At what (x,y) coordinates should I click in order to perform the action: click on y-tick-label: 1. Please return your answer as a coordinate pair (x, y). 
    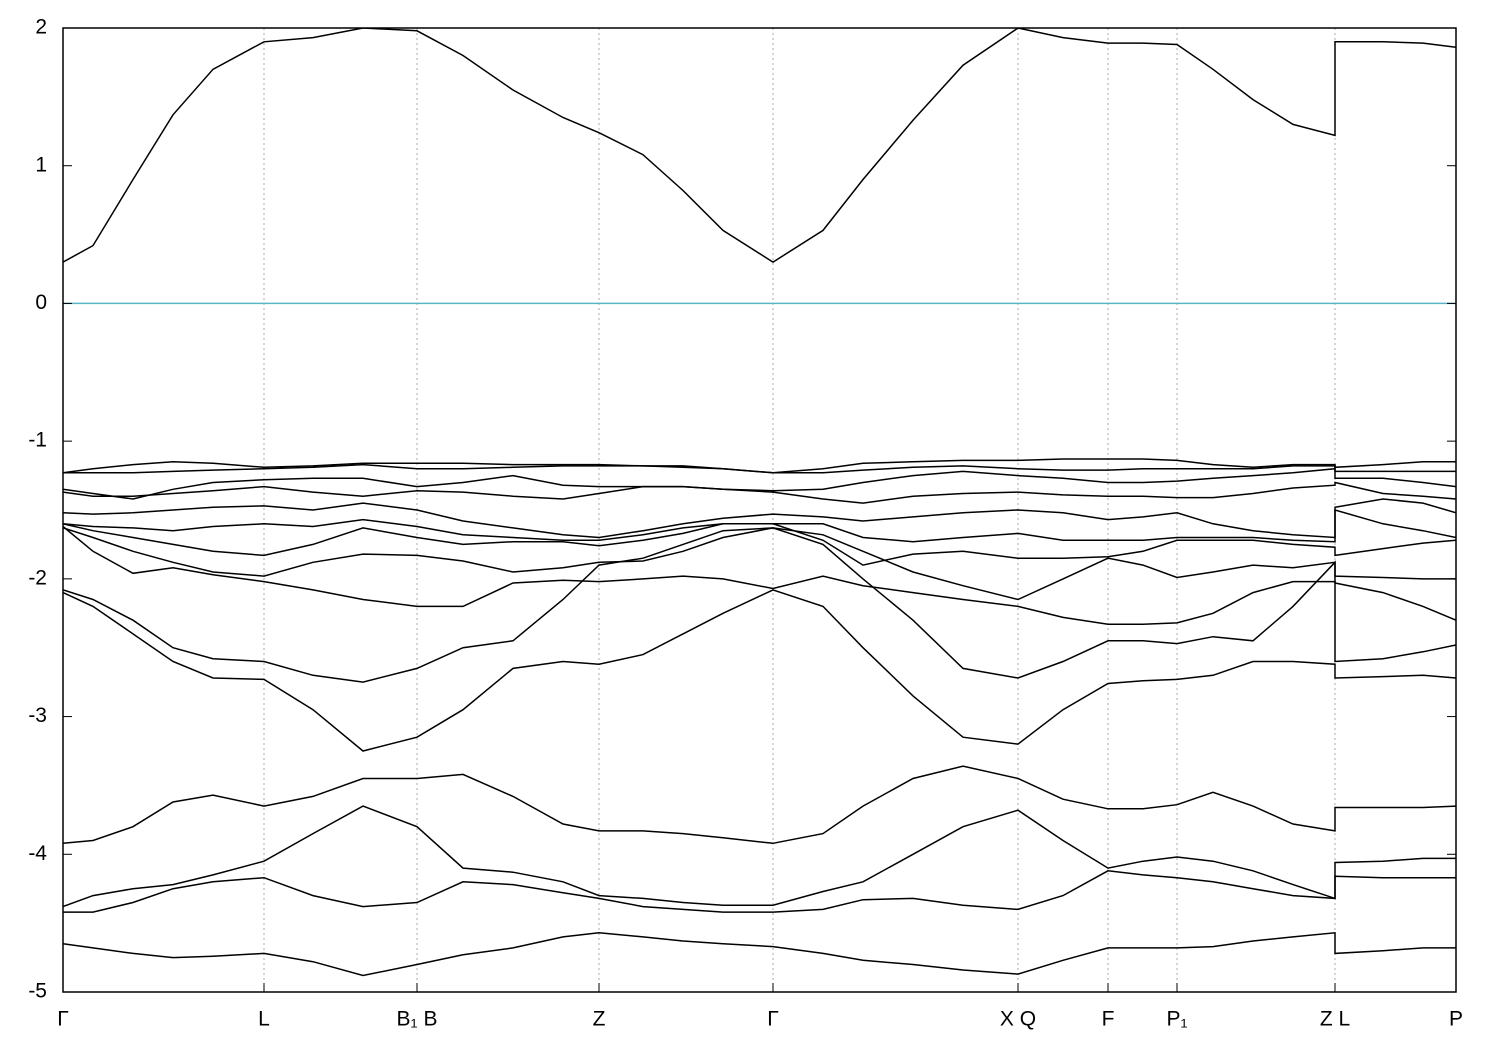
    Looking at the image, I should click on (41, 164).